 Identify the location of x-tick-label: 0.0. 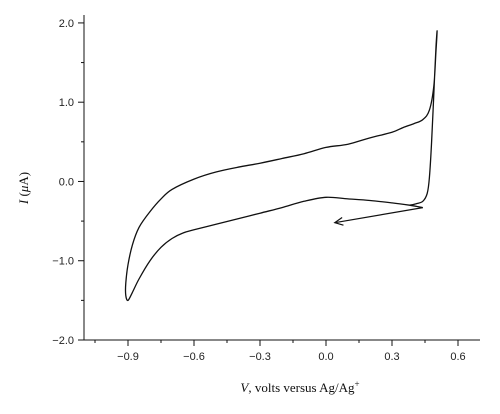
(325, 357).